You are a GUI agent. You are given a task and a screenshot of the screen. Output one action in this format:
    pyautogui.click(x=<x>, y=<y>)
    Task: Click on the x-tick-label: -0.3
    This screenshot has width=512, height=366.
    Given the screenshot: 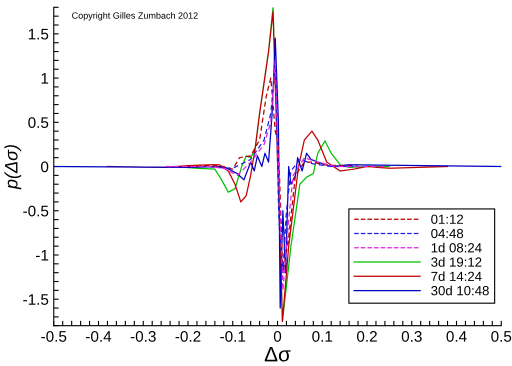 What is the action you would take?
    pyautogui.click(x=143, y=336)
    